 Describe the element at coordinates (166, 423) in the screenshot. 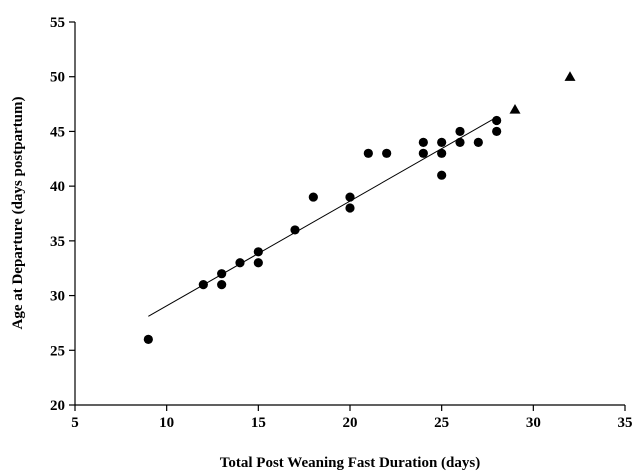

I see `x-tick-label: 10` at that location.